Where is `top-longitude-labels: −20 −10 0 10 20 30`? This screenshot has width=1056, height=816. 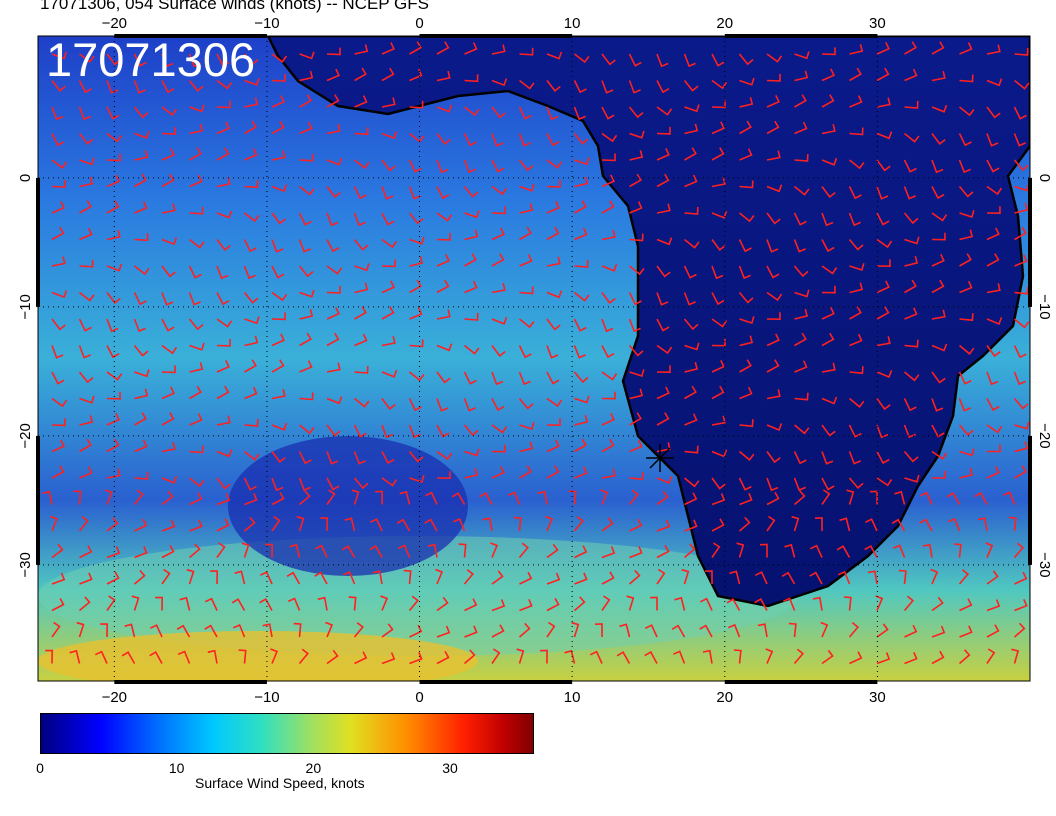 top-longitude-labels: −20 −10 0 10 20 30 is located at coordinates (494, 23).